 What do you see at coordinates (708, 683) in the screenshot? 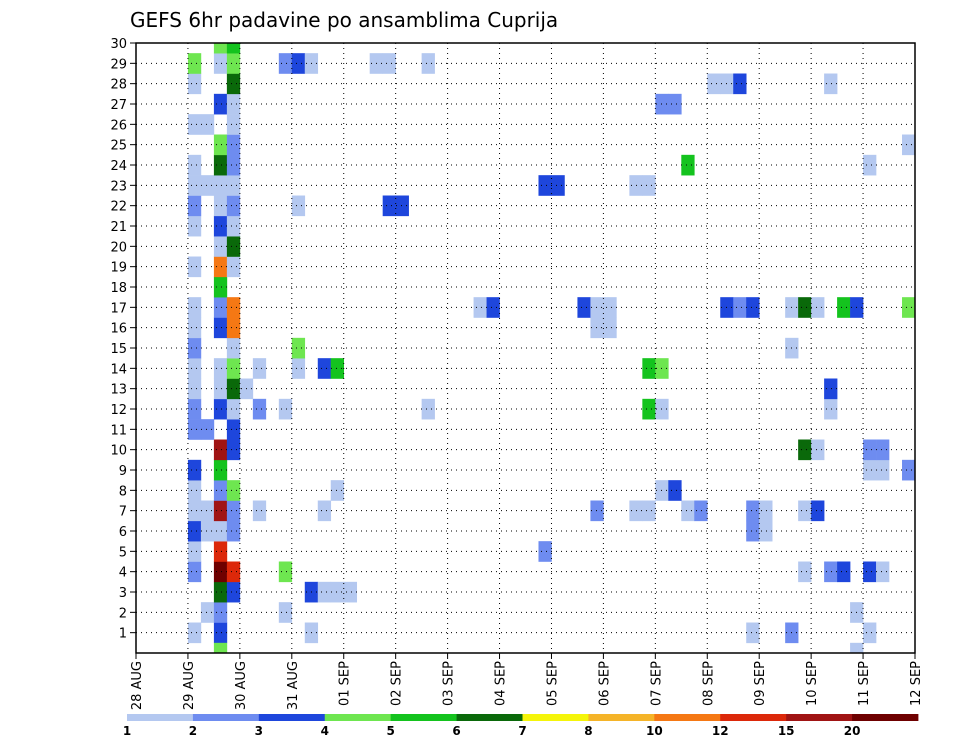
I see `x-tick-label: 08 SEP` at bounding box center [708, 683].